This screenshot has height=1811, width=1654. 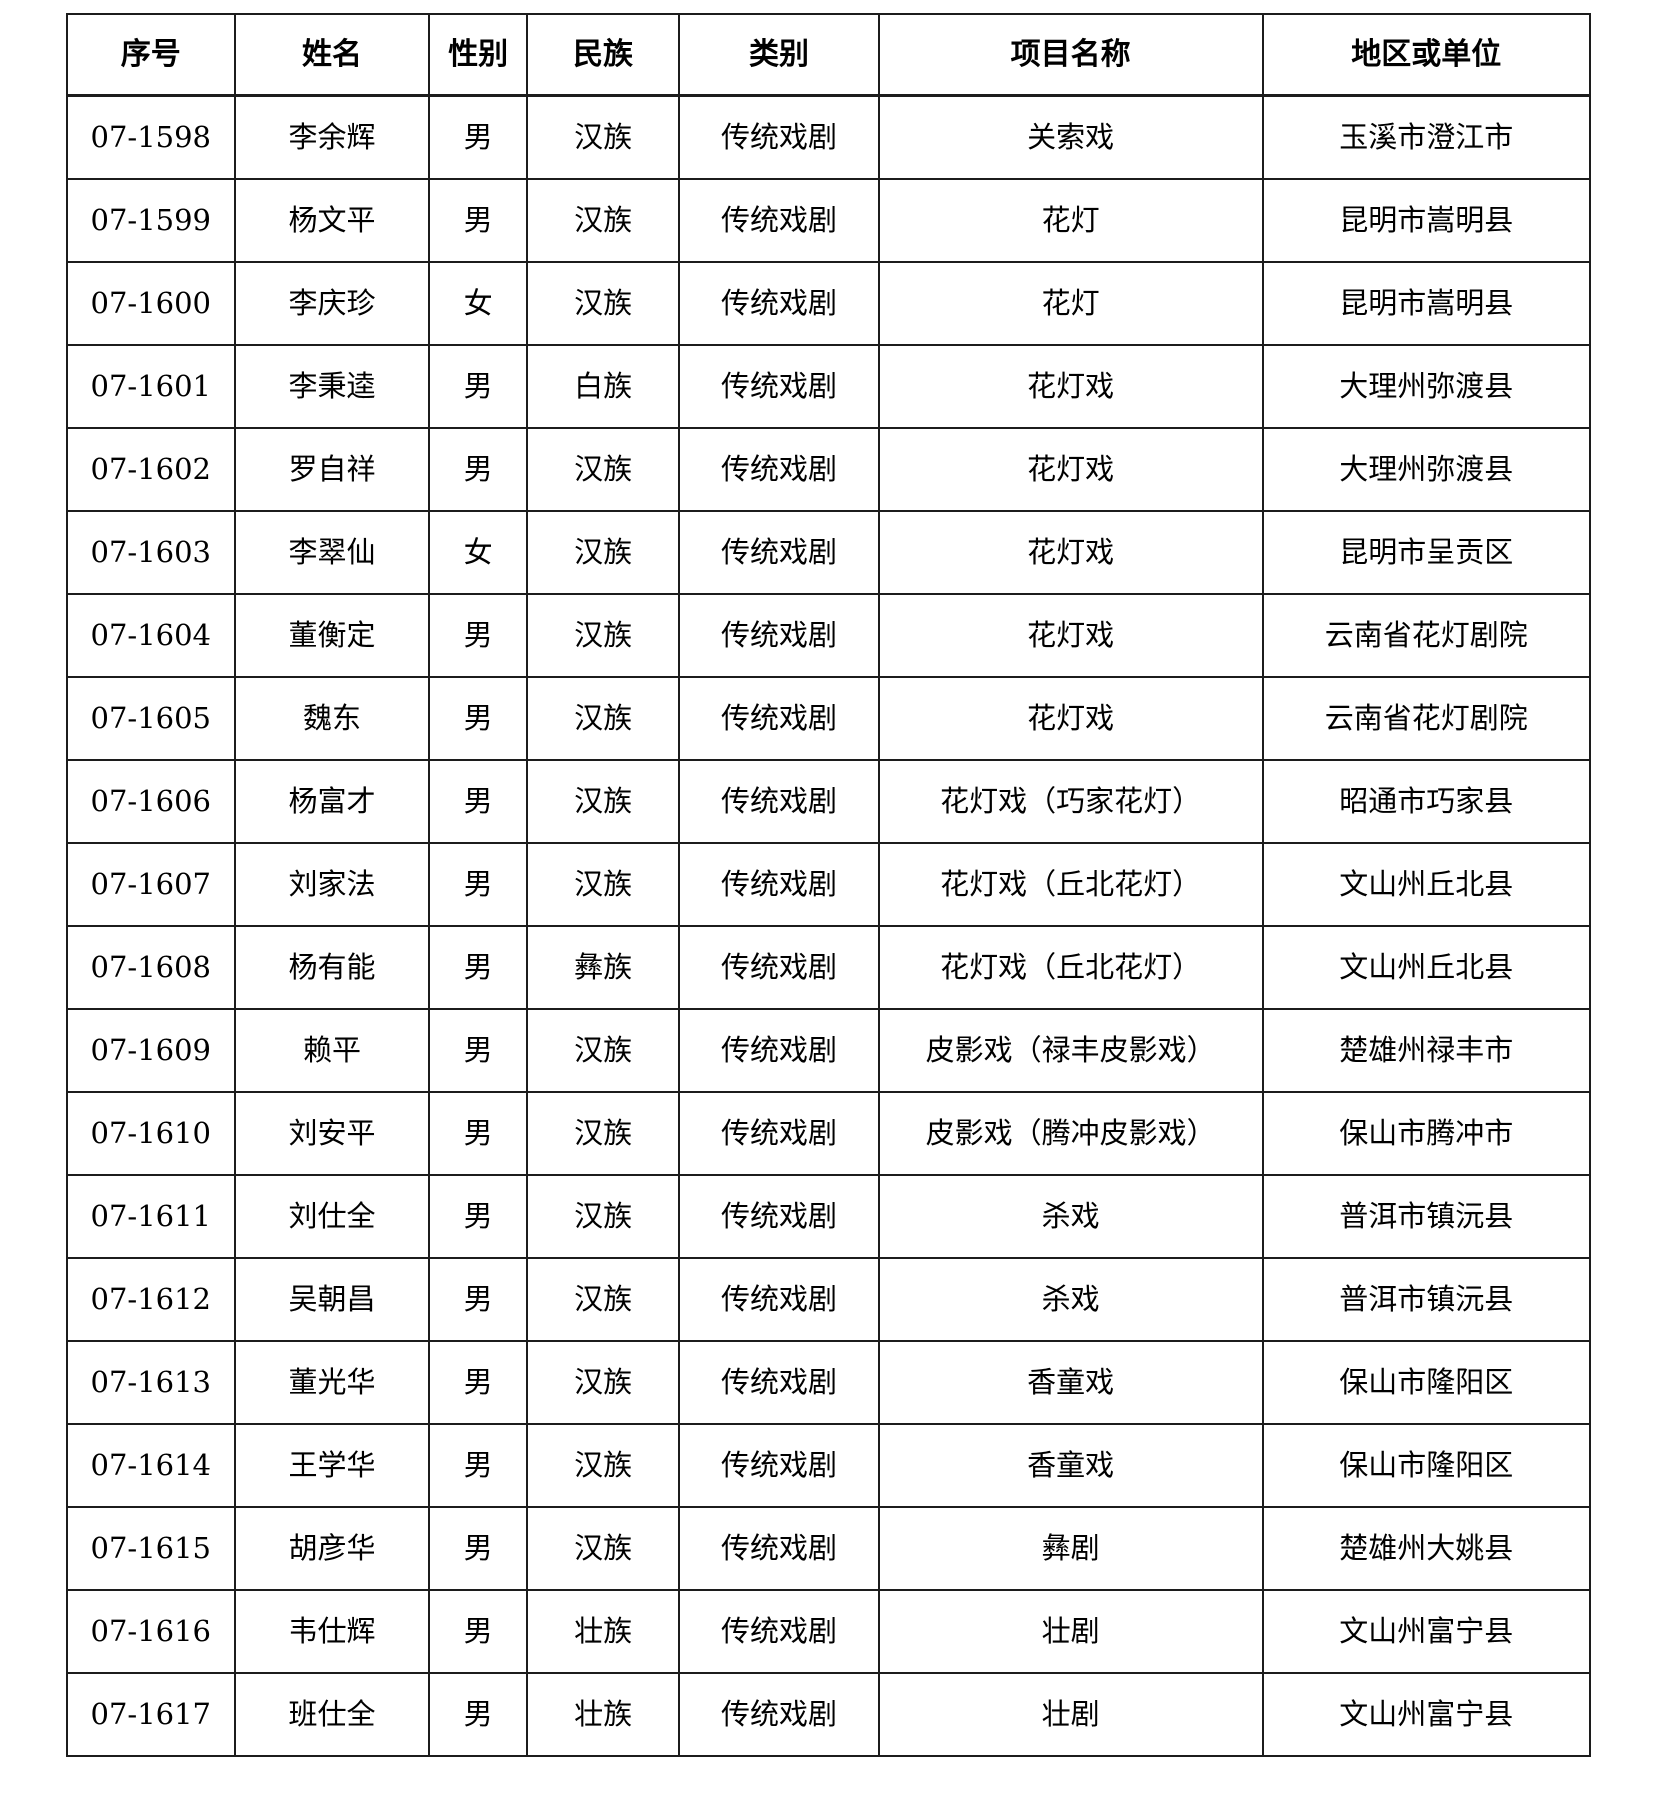 I want to click on table-row: 07-1606 杨富才男汉族 传统戏剧 花灯戏（巧家花灯） 昭通市巧家县, so click(x=829, y=801).